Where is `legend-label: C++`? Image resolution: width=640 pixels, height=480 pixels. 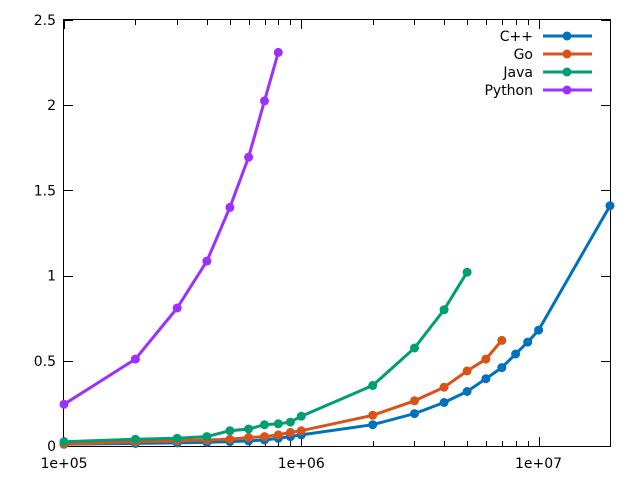 legend-label: C++ is located at coordinates (516, 37).